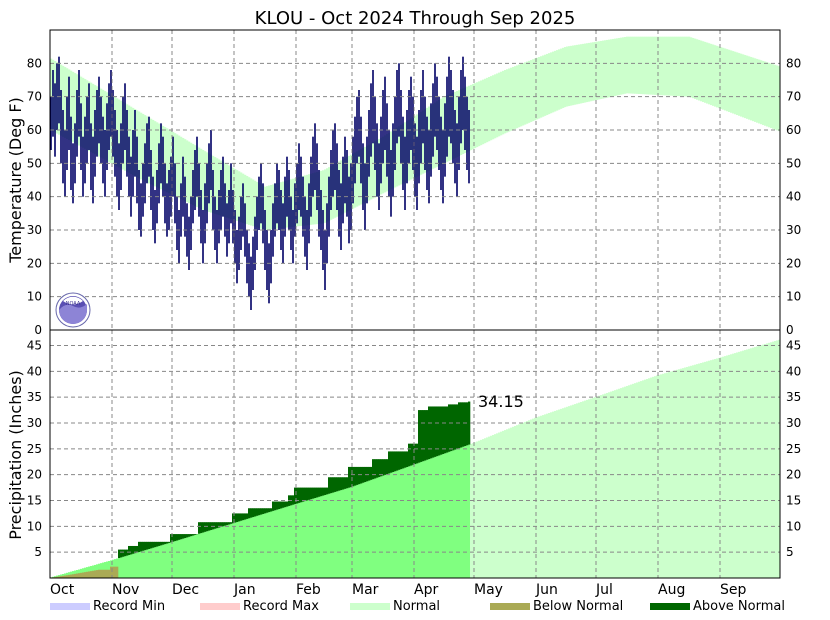  What do you see at coordinates (62, 590) in the screenshot?
I see `month-label: Oct` at bounding box center [62, 590].